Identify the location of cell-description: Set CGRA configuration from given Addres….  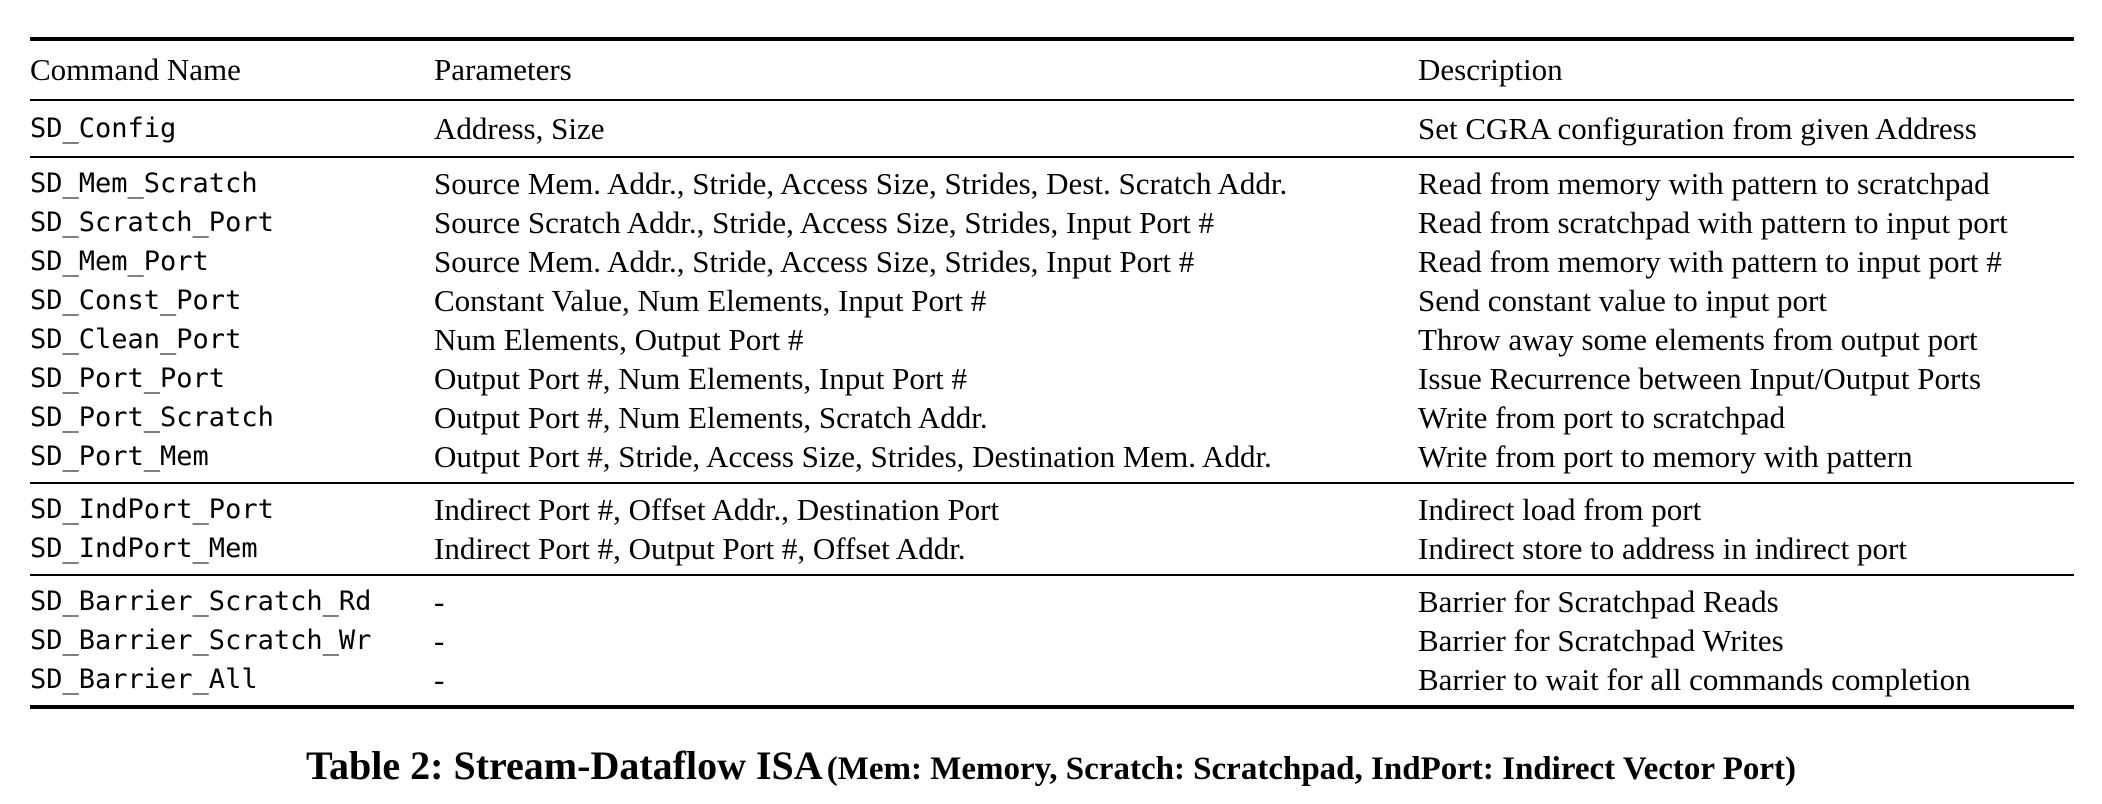
(1697, 128).